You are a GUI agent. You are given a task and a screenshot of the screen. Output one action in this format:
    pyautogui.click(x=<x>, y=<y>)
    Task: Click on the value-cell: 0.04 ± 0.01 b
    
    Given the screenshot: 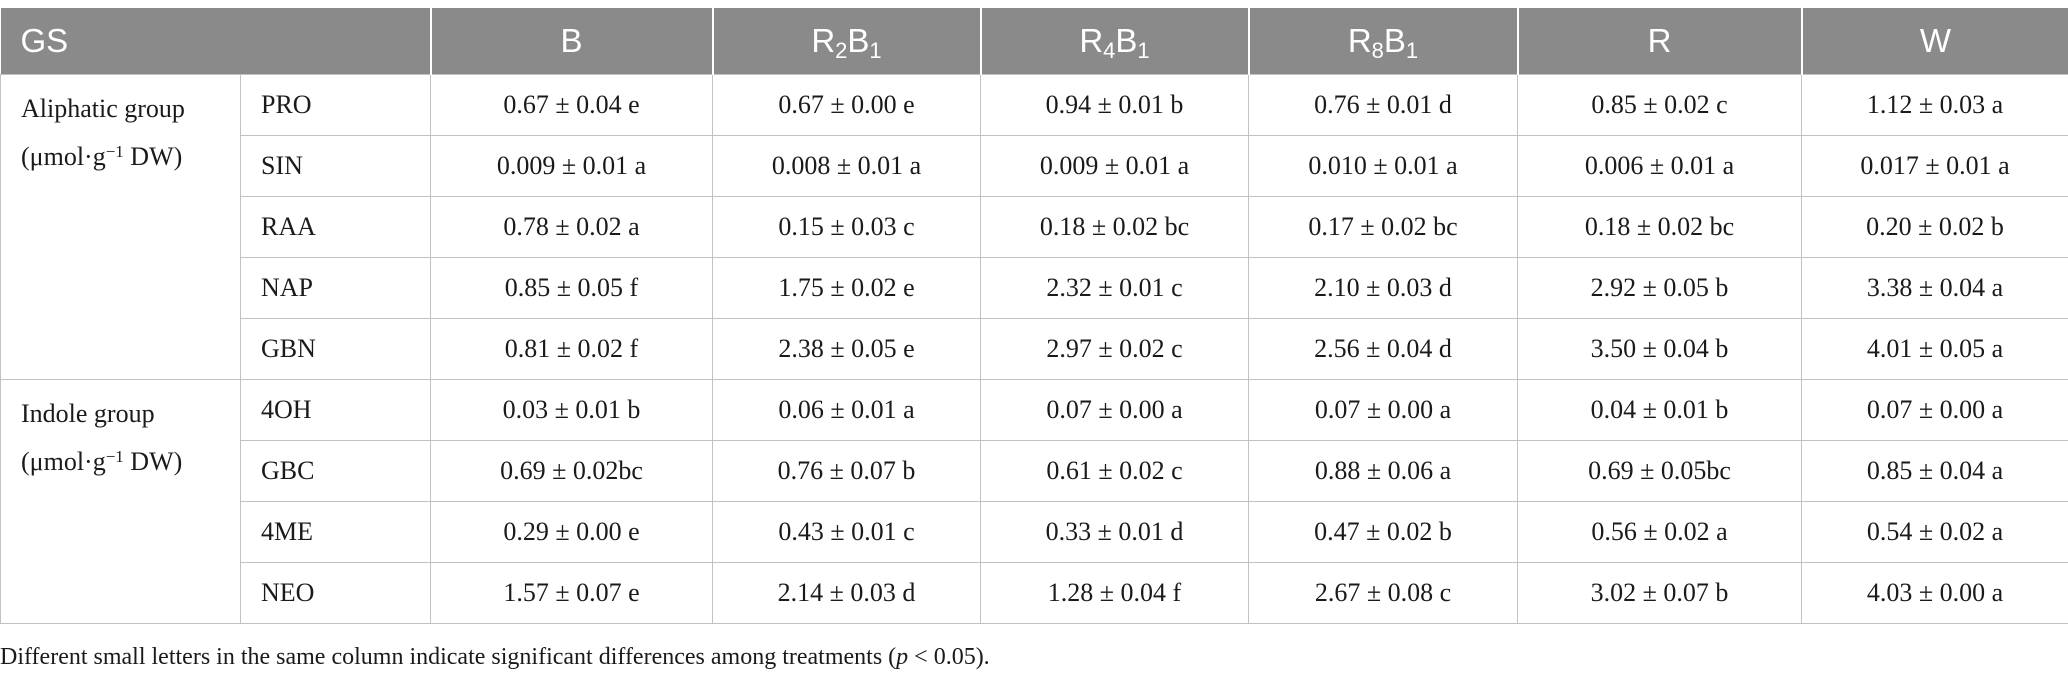 What is the action you would take?
    pyautogui.click(x=1659, y=410)
    